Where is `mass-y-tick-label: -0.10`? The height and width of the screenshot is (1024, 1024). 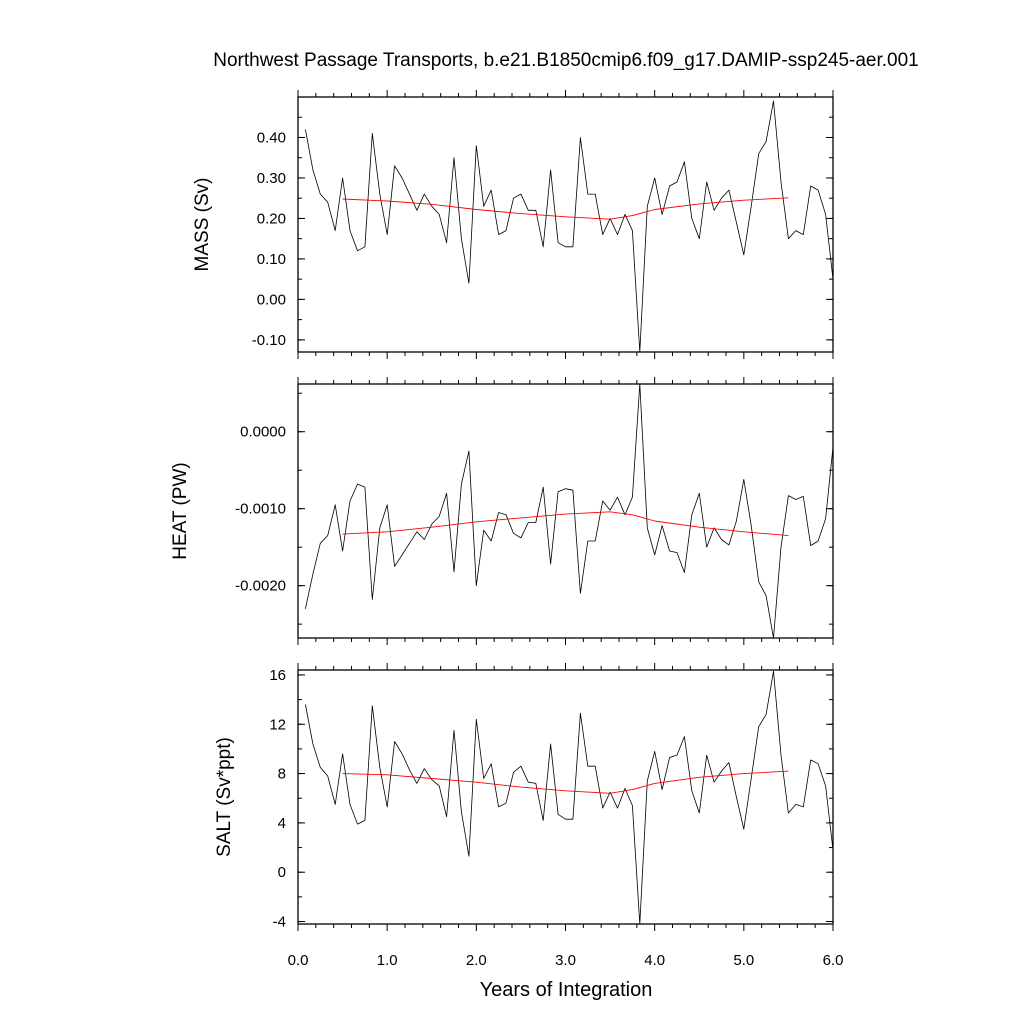 mass-y-tick-label: -0.10 is located at coordinates (269, 340).